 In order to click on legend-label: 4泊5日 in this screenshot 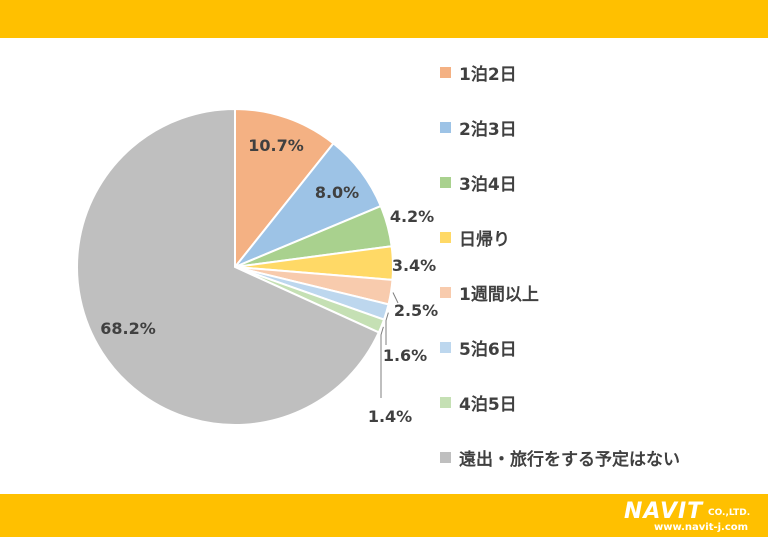, I will do `click(488, 405)`.